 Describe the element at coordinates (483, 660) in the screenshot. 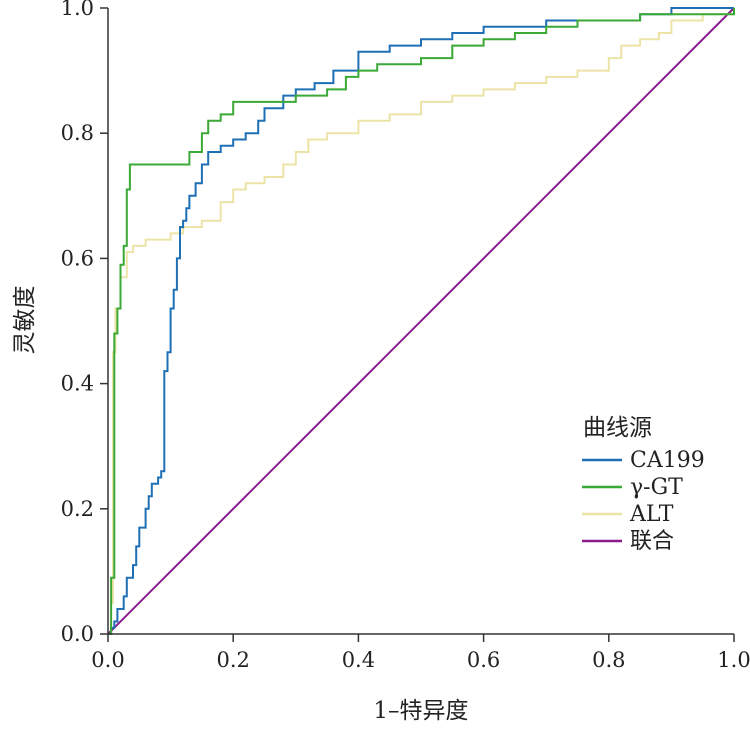

I see `x-tick-label: 0.6` at that location.